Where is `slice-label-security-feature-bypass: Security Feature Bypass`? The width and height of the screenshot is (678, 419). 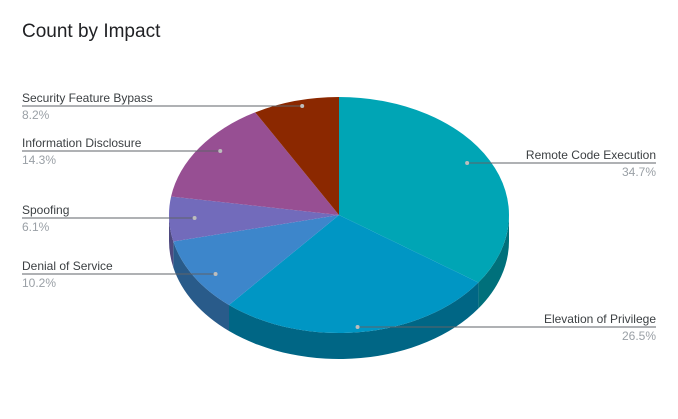 slice-label-security-feature-bypass: Security Feature Bypass is located at coordinates (87, 98).